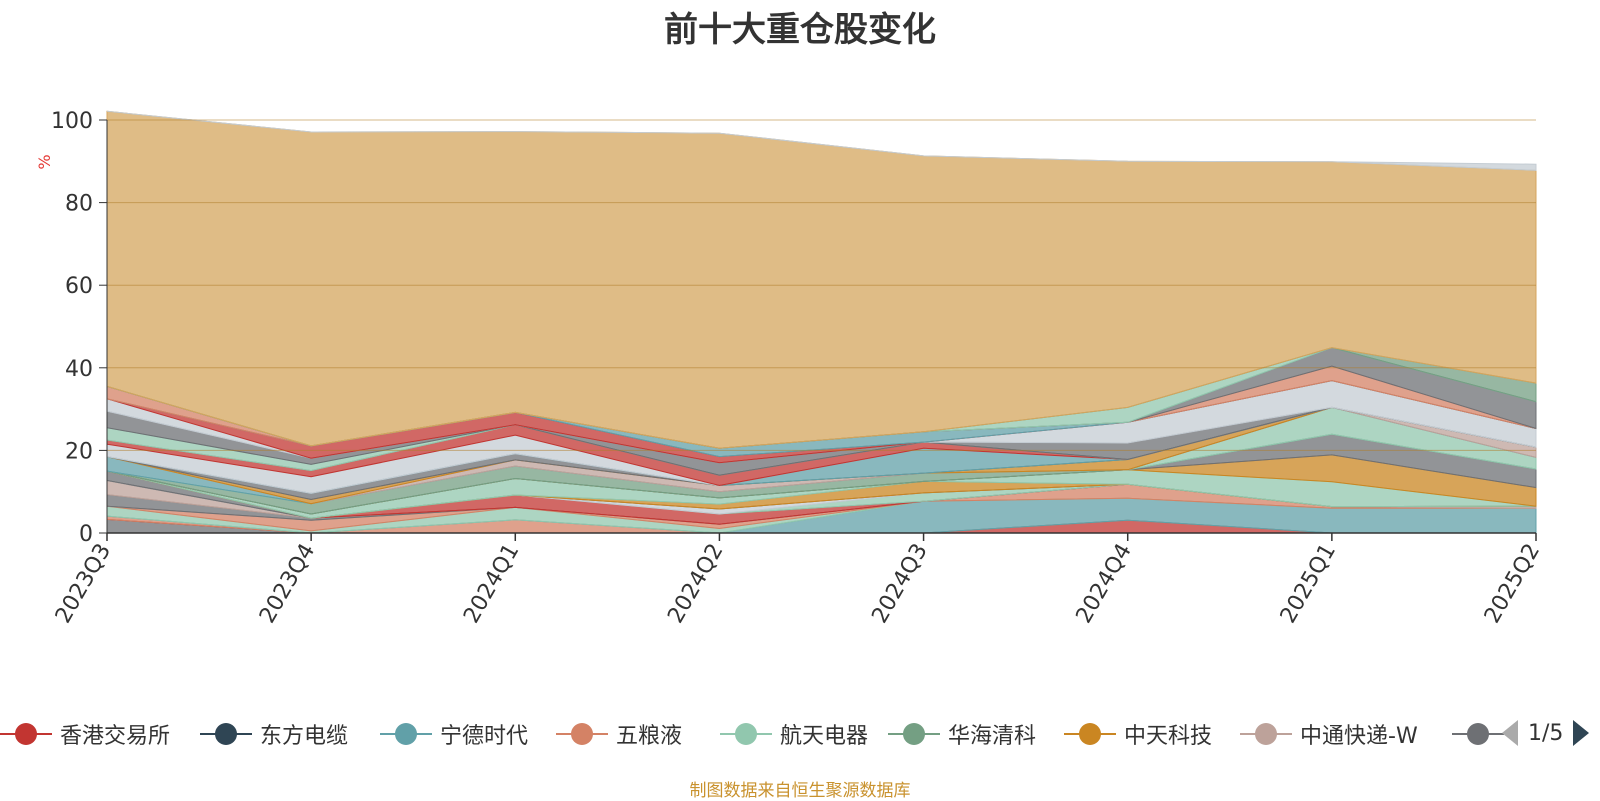 This screenshot has height=801, width=1600. I want to click on chart-title: 前十大重仓股变化, so click(800, 30).